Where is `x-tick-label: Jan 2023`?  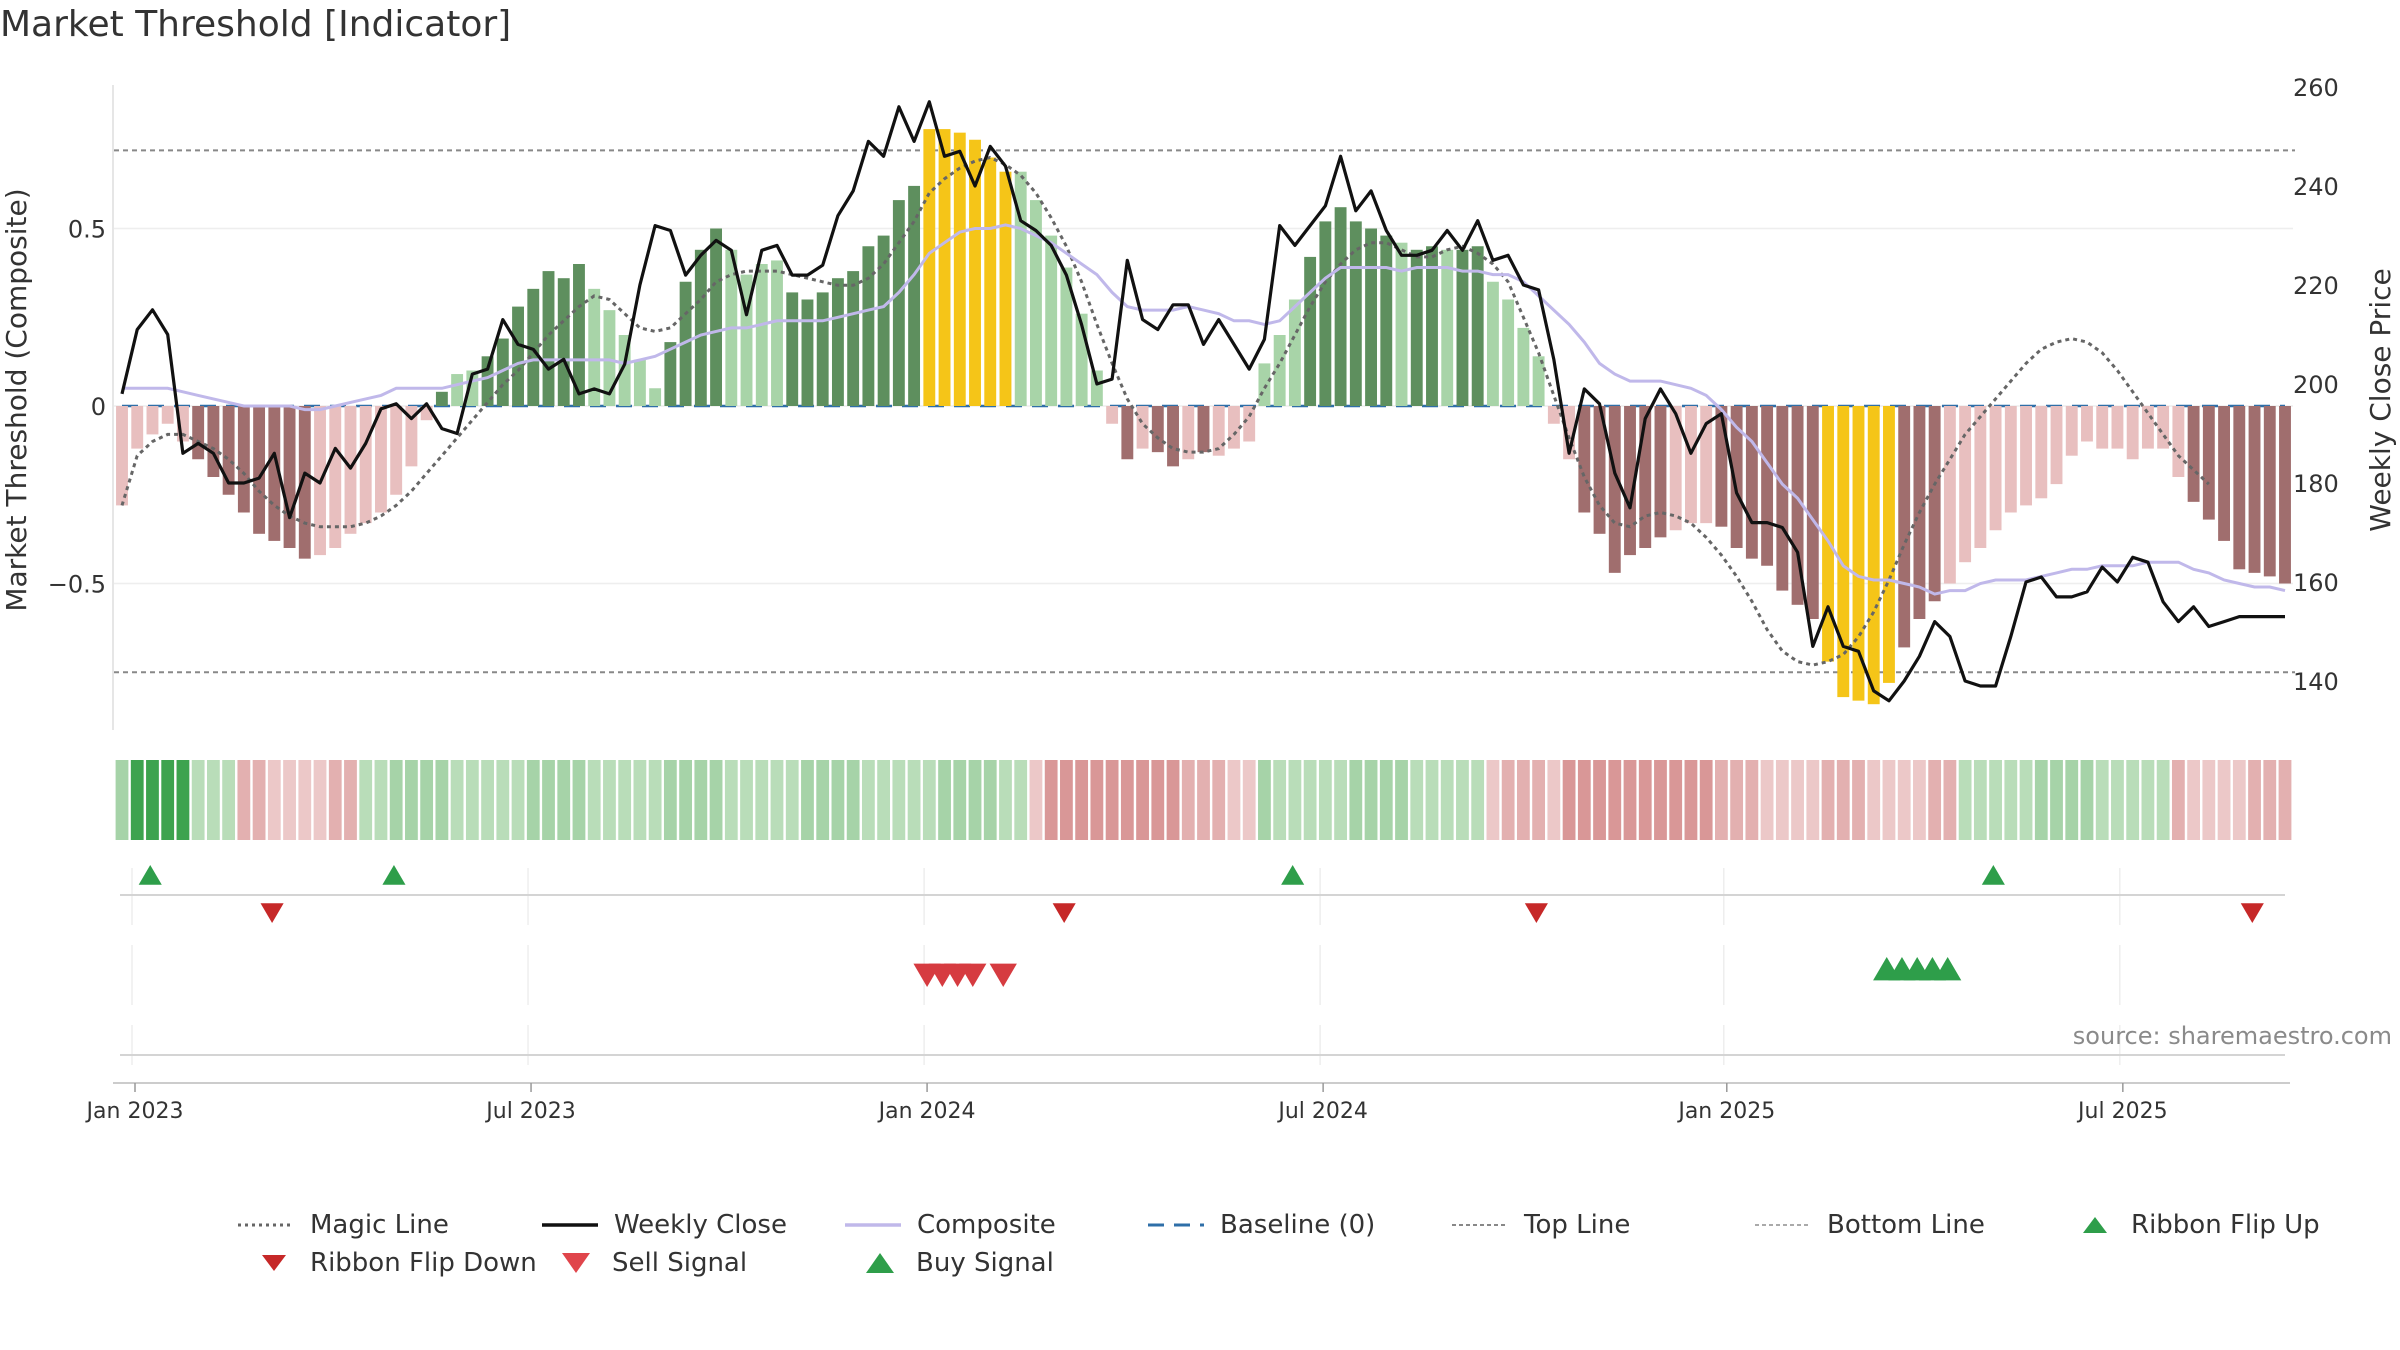
x-tick-label: Jan 2023 is located at coordinates (134, 1111).